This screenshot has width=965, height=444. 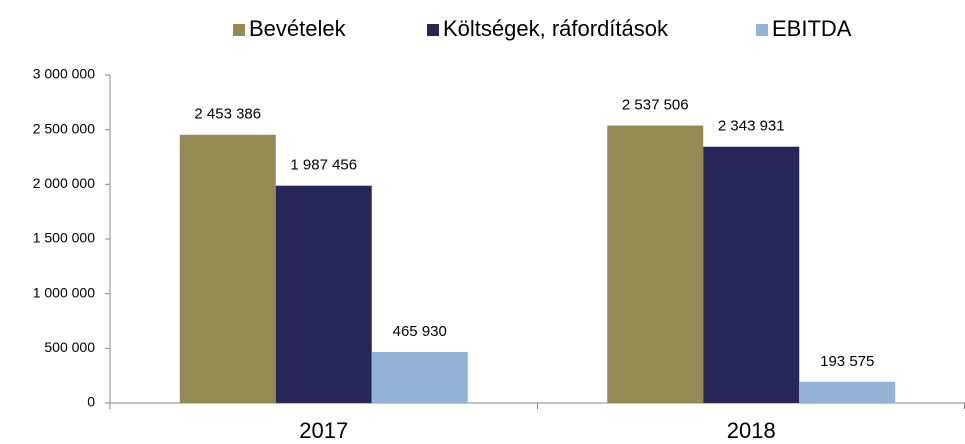 What do you see at coordinates (655, 105) in the screenshot?
I see `value-label: 2 537 506` at bounding box center [655, 105].